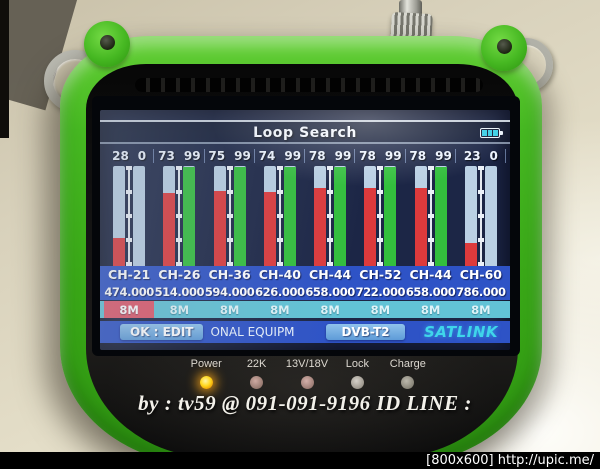 The height and width of the screenshot is (469, 600). I want to click on led-label: 22K, so click(256, 364).